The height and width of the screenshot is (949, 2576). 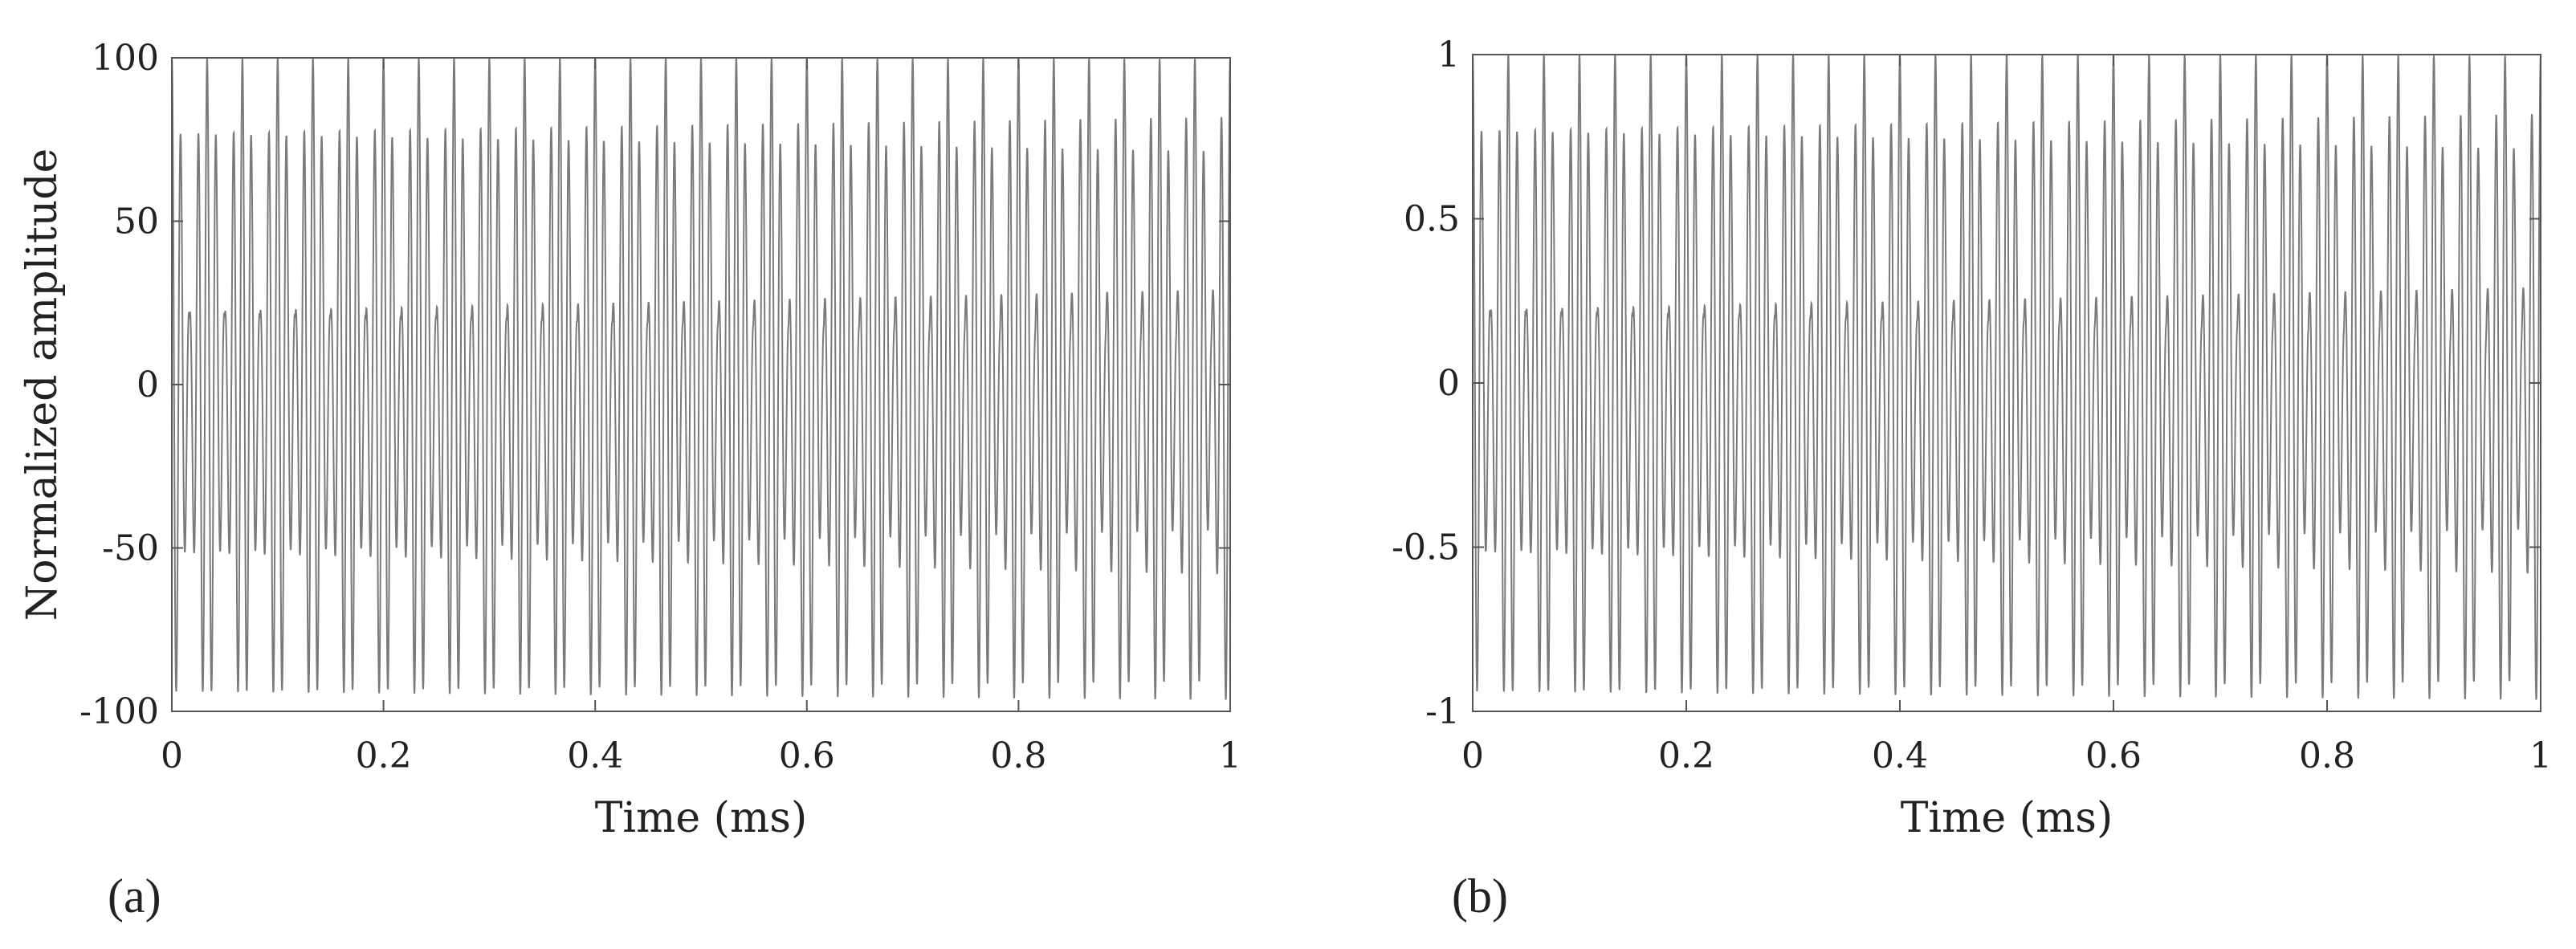 I want to click on y-tick-label: 1, so click(x=1448, y=55).